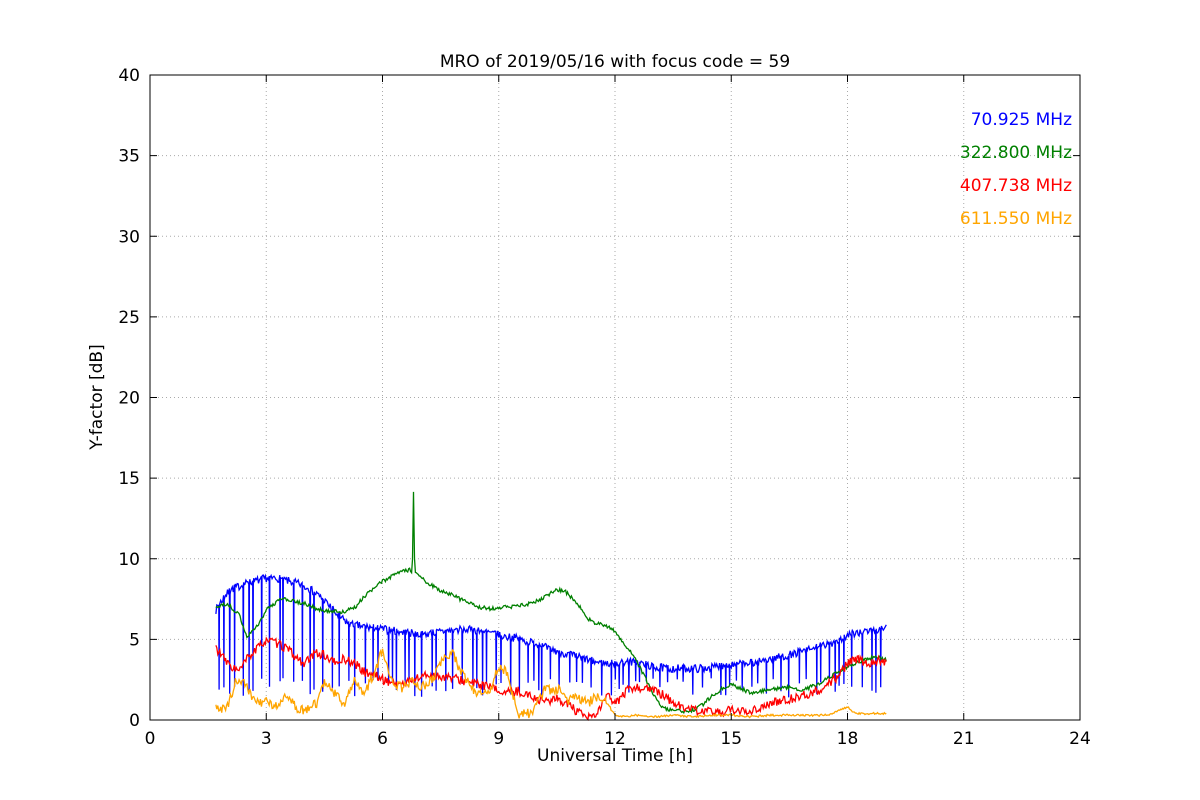 The image size is (1200, 800). I want to click on y-tick-label: 25, so click(129, 318).